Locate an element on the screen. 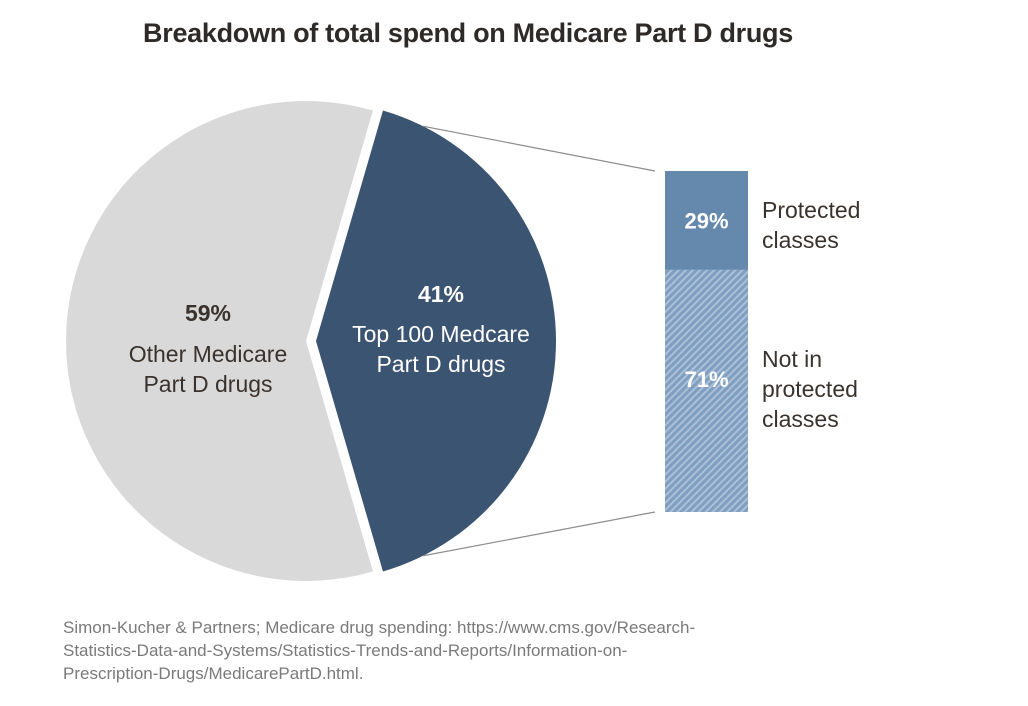  pie-label-top100-text: Part D drugs is located at coordinates (440, 364).